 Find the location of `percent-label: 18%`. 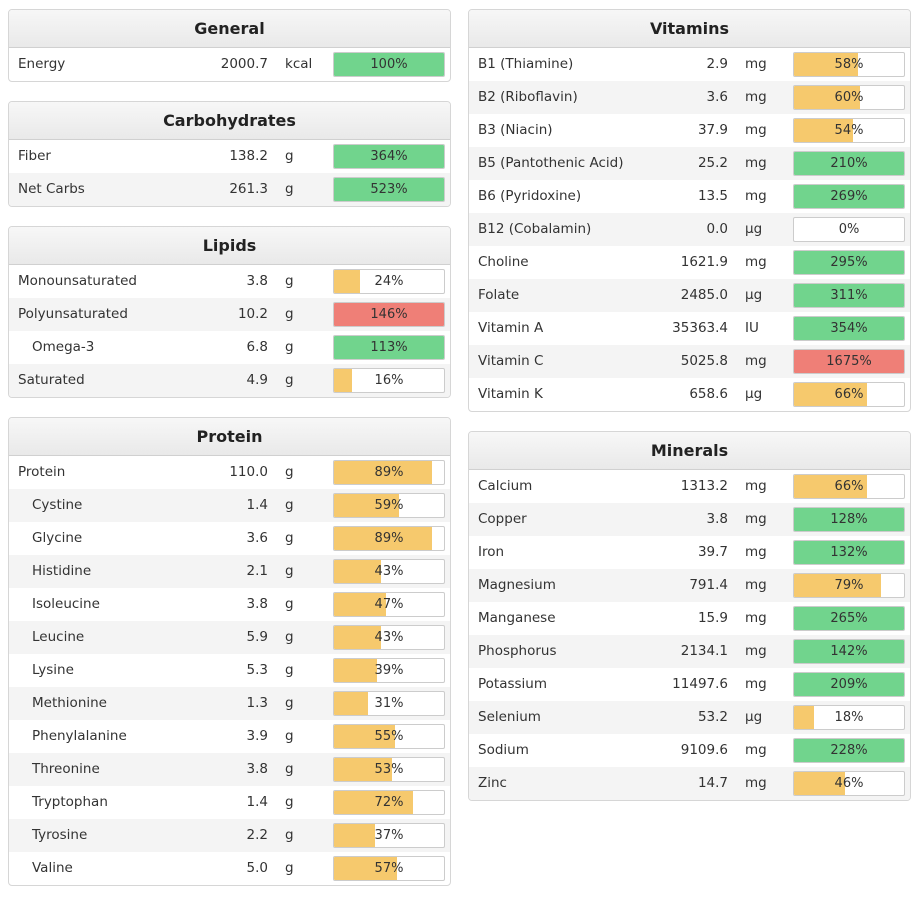

percent-label: 18% is located at coordinates (849, 717).